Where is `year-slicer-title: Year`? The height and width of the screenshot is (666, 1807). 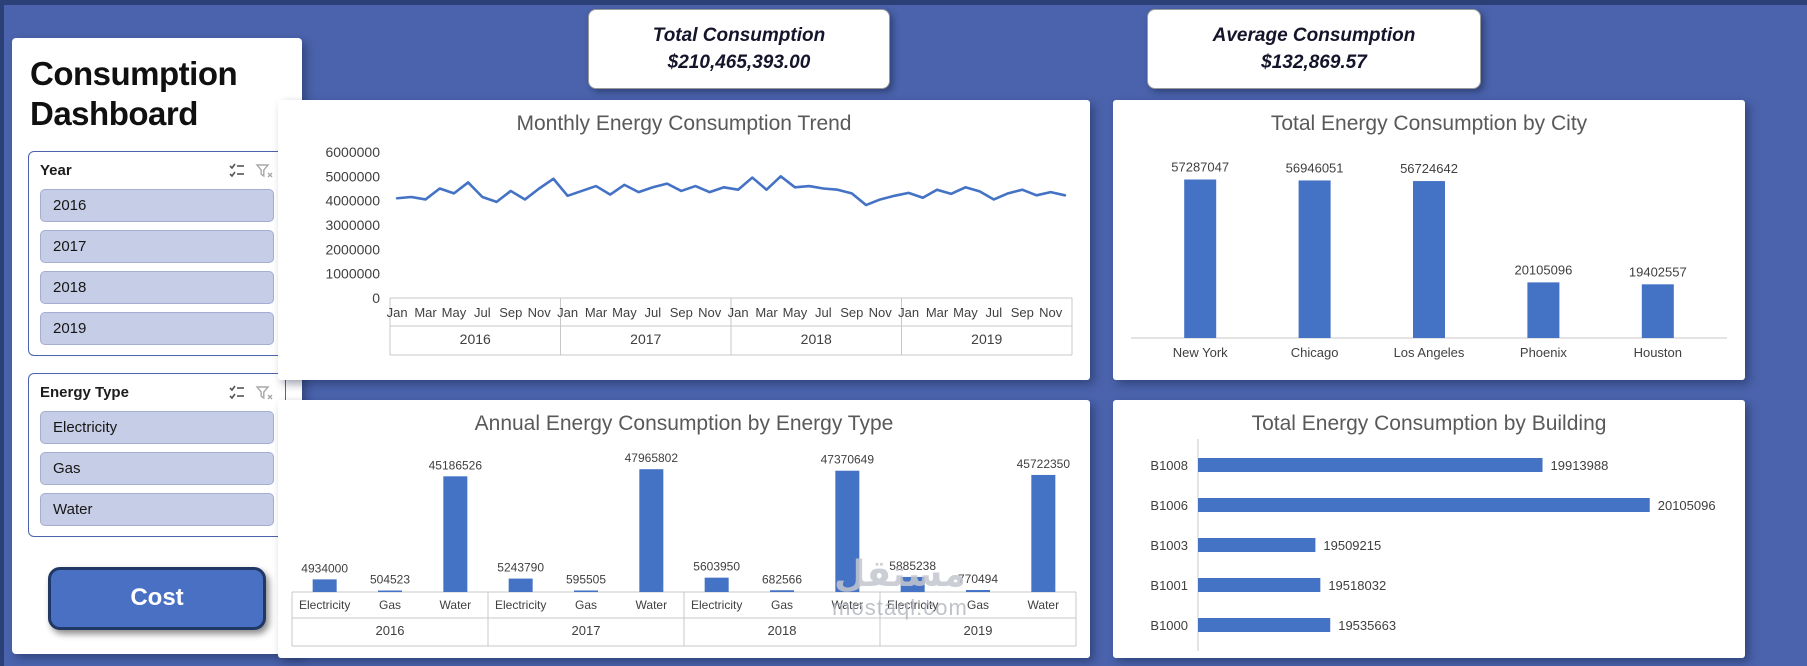
year-slicer-title: Year is located at coordinates (56, 170).